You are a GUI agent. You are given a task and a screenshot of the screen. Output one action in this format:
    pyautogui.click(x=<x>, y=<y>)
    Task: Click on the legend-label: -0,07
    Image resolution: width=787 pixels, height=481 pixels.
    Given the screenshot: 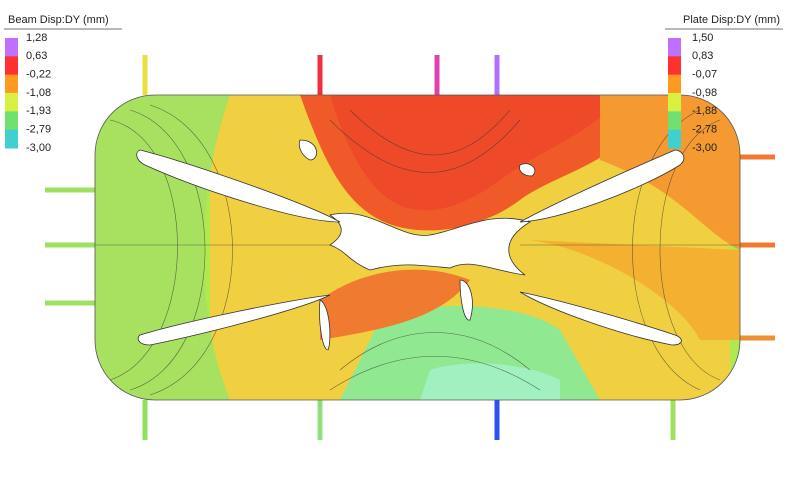 What is the action you would take?
    pyautogui.click(x=704, y=75)
    